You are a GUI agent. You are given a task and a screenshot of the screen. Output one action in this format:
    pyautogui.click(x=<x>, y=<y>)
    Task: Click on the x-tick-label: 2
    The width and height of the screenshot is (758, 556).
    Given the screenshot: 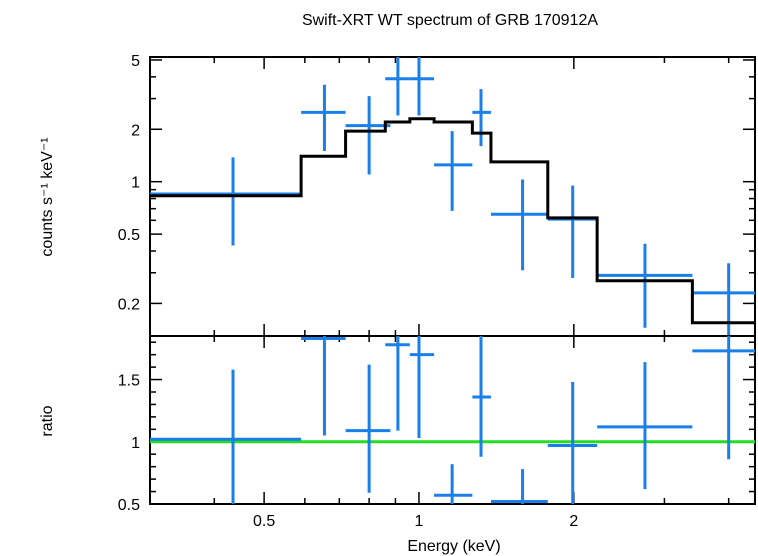 What is the action you would take?
    pyautogui.click(x=573, y=521)
    